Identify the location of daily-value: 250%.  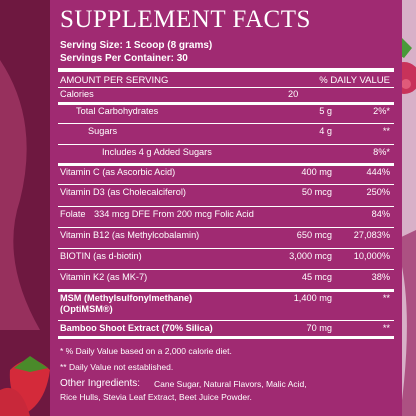
(378, 192).